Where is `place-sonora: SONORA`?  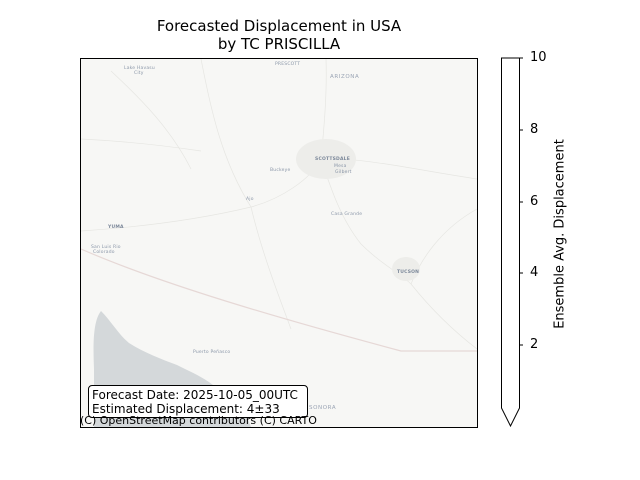 place-sonora: SONORA is located at coordinates (323, 408).